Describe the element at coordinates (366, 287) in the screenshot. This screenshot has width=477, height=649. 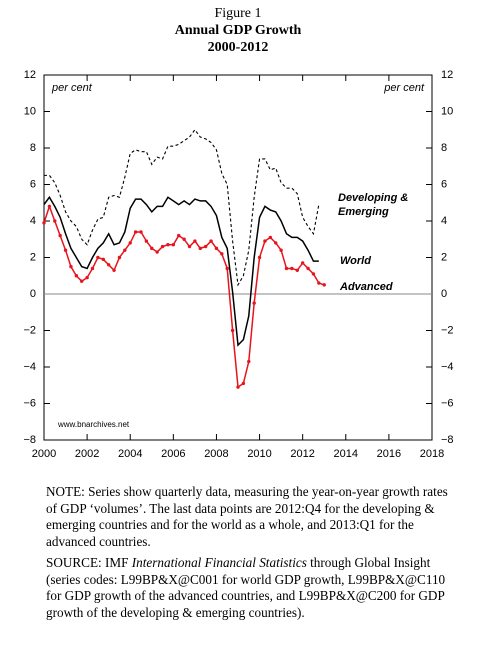
I see `series-label: Advanced` at that location.